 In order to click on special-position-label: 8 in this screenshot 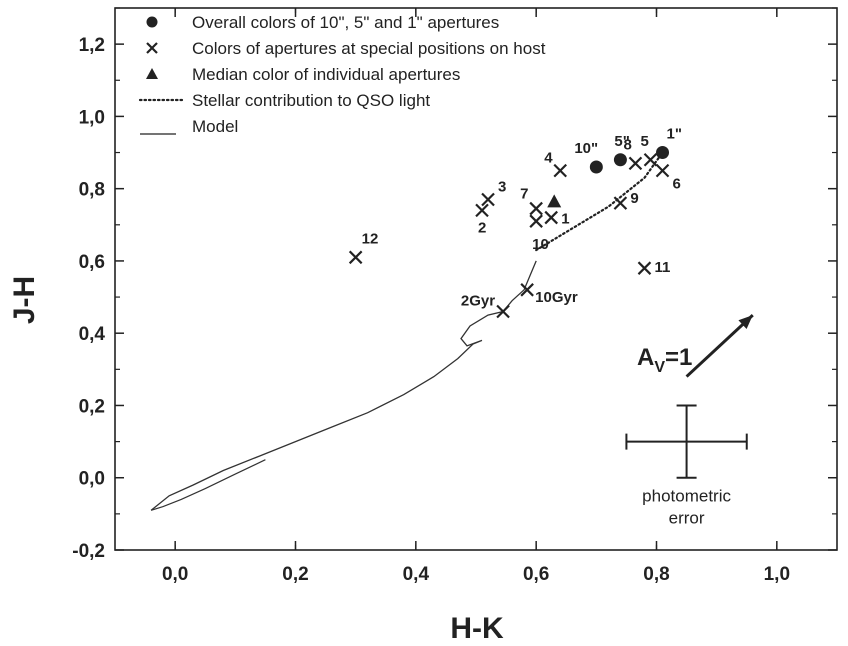, I will do `click(627, 144)`.